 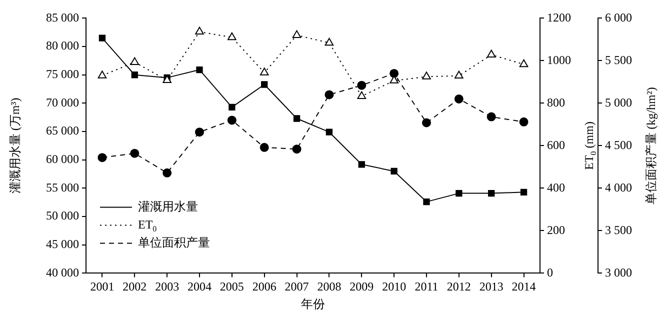 I want to click on x-tick-label: 2008, so click(x=329, y=287).